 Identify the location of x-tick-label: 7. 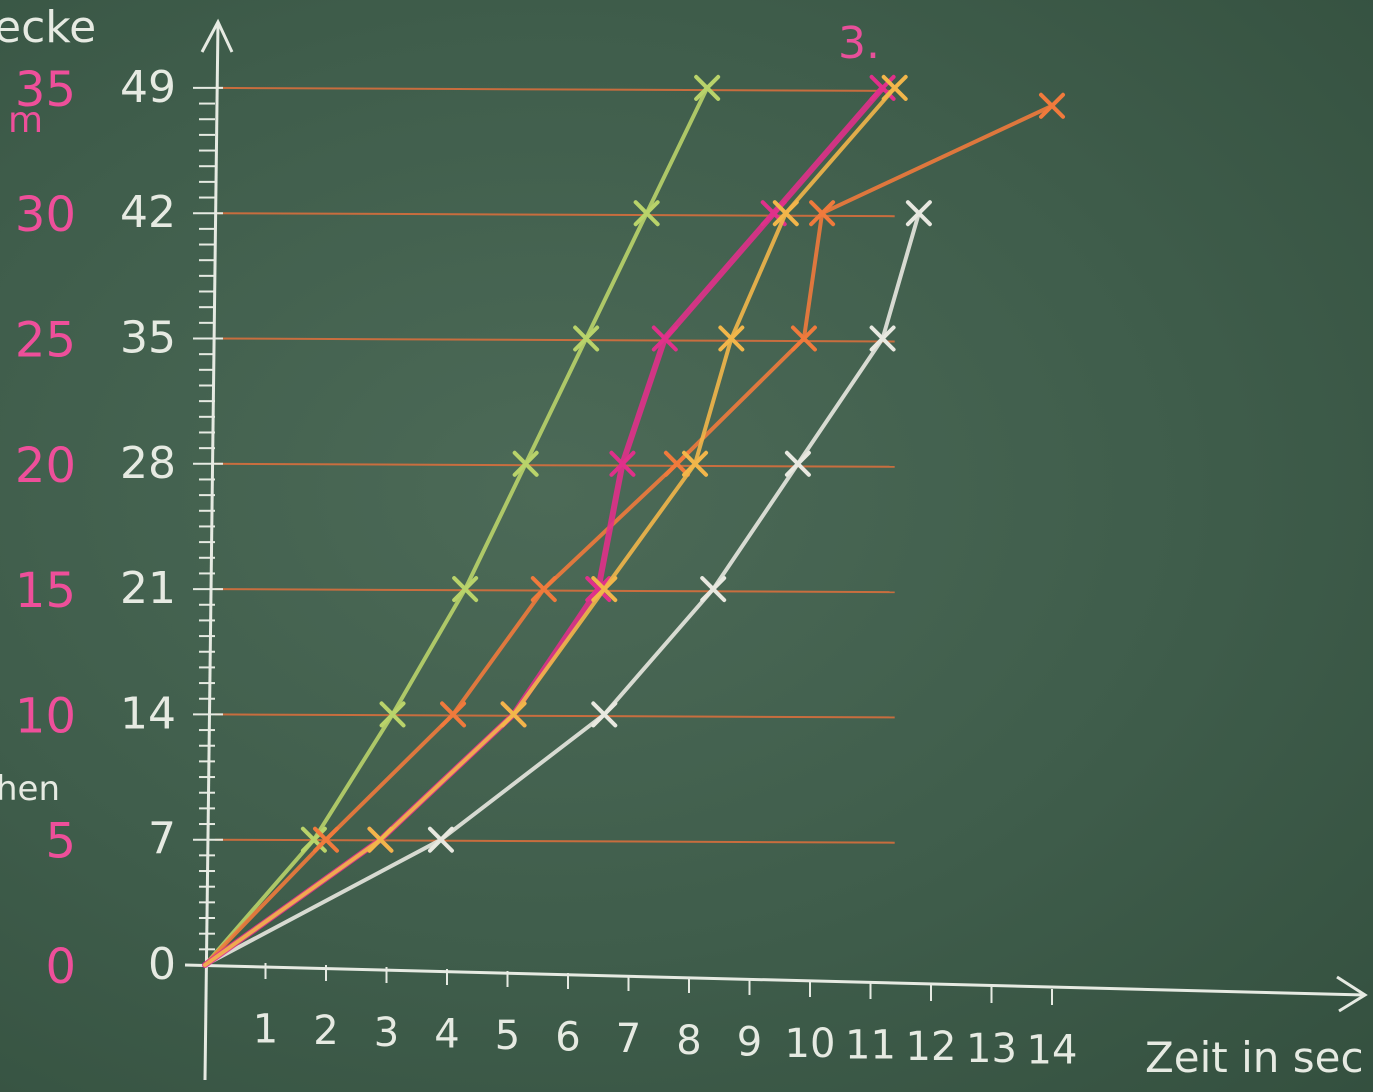
(628, 1039).